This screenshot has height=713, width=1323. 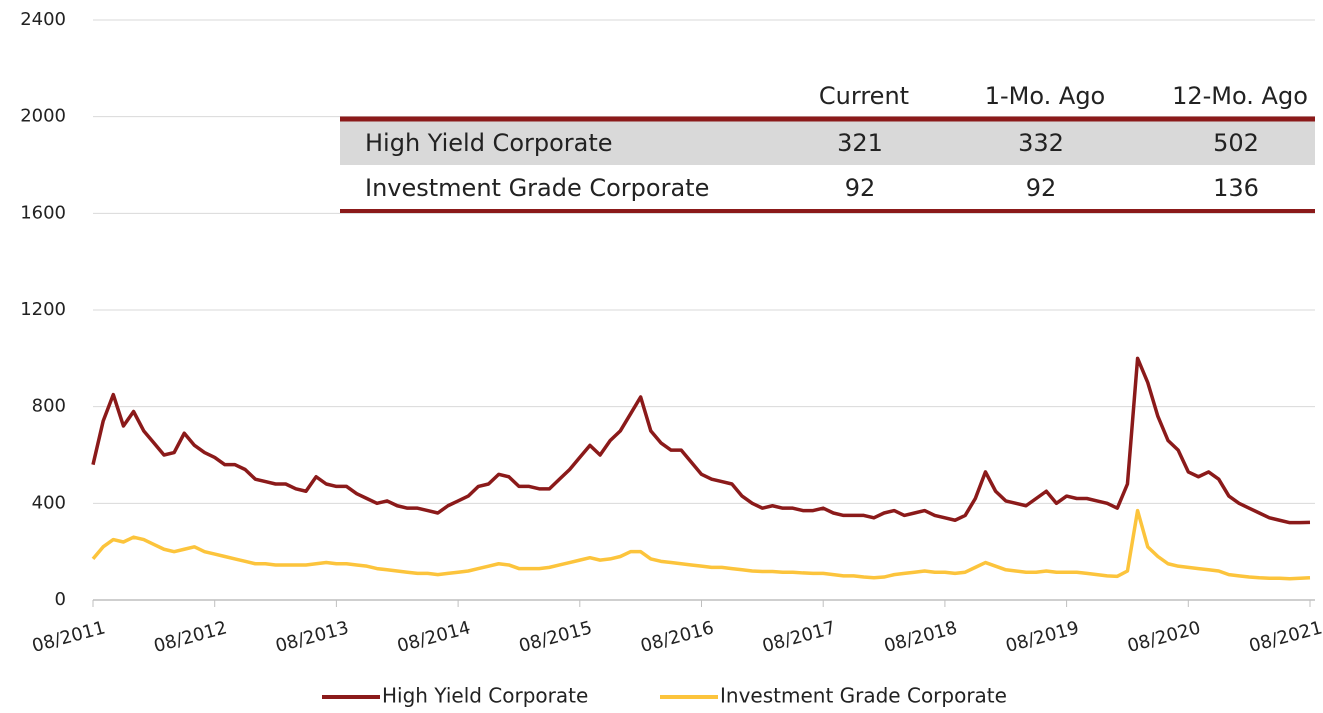 I want to click on x-tick-label: 08/2017, so click(x=799, y=637).